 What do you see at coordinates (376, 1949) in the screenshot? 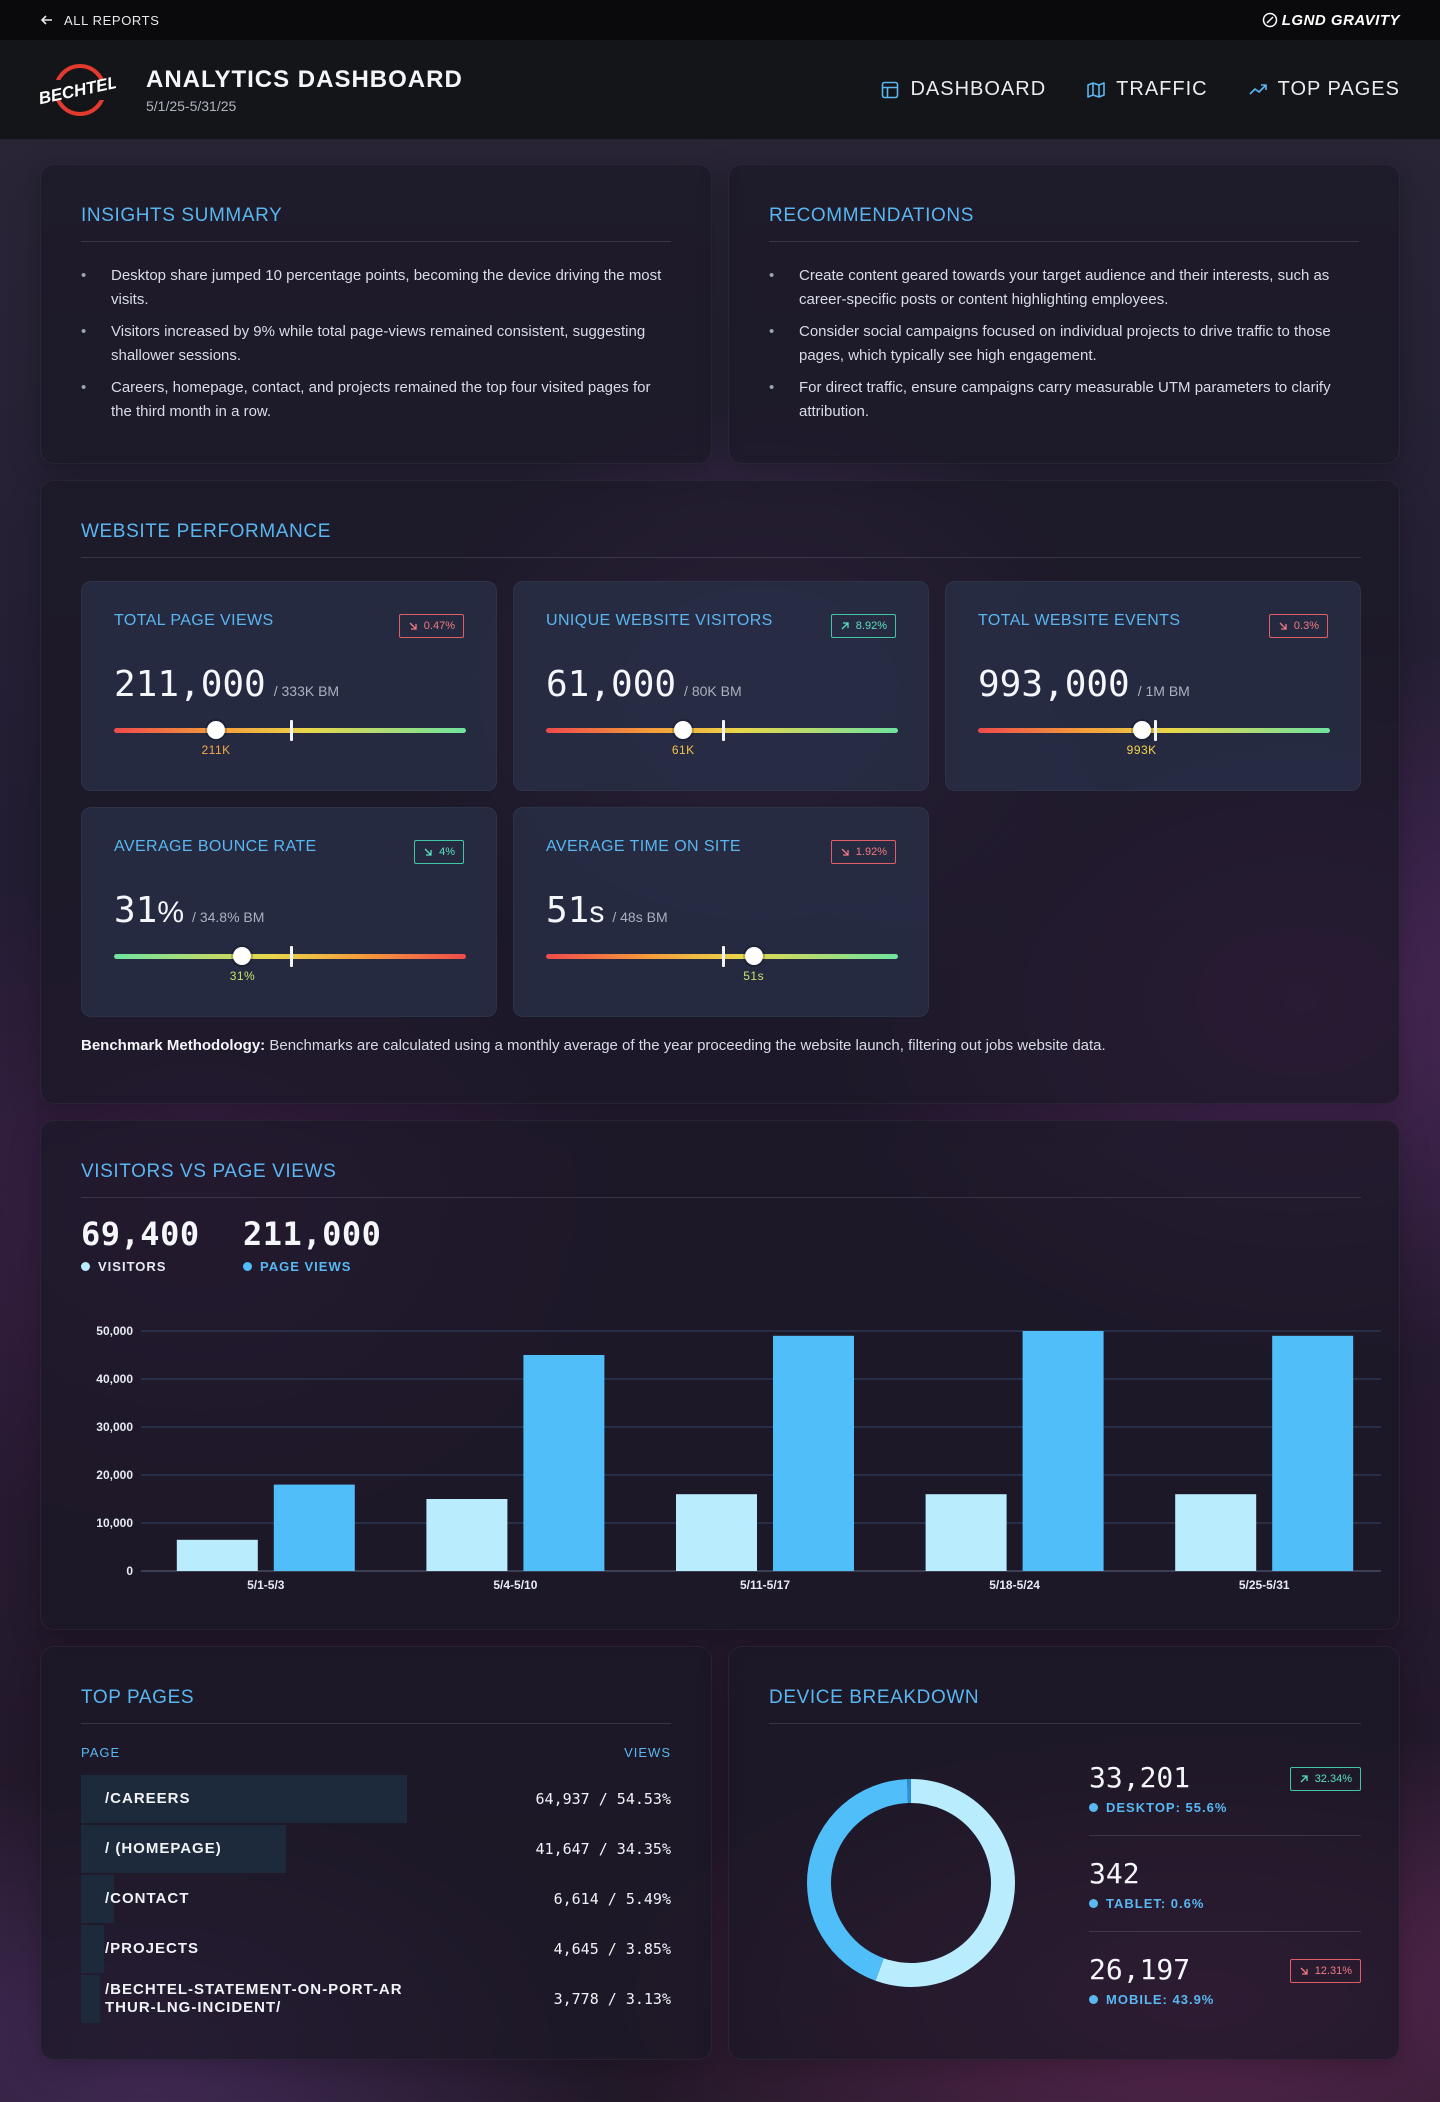
I see `table-row: /PROJECTS 4,645 / 3.85%` at bounding box center [376, 1949].